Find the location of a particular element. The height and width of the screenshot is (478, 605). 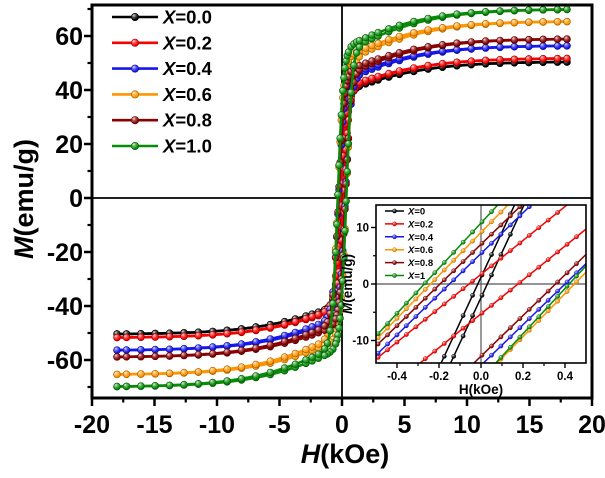

y-tick-label: 40 is located at coordinates (69, 91).